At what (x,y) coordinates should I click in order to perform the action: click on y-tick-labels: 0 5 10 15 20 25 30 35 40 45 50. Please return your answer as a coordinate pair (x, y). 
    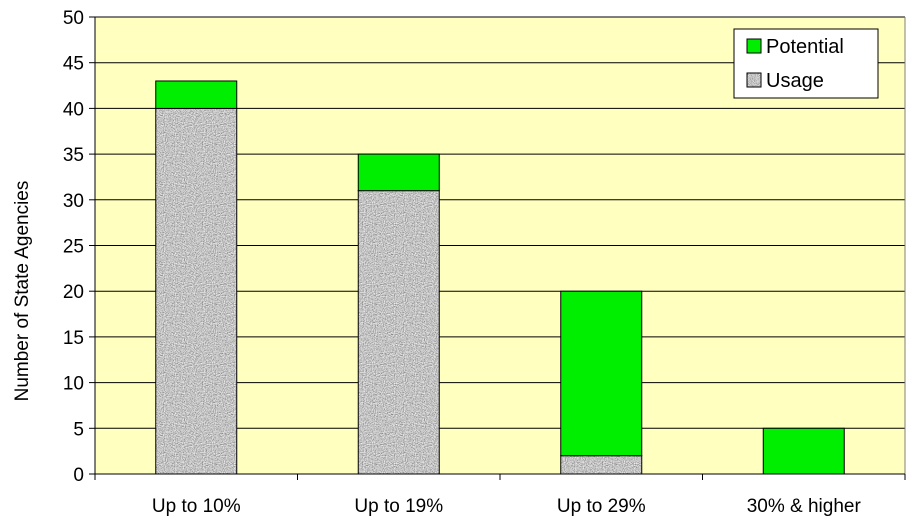
    Looking at the image, I should click on (73, 247).